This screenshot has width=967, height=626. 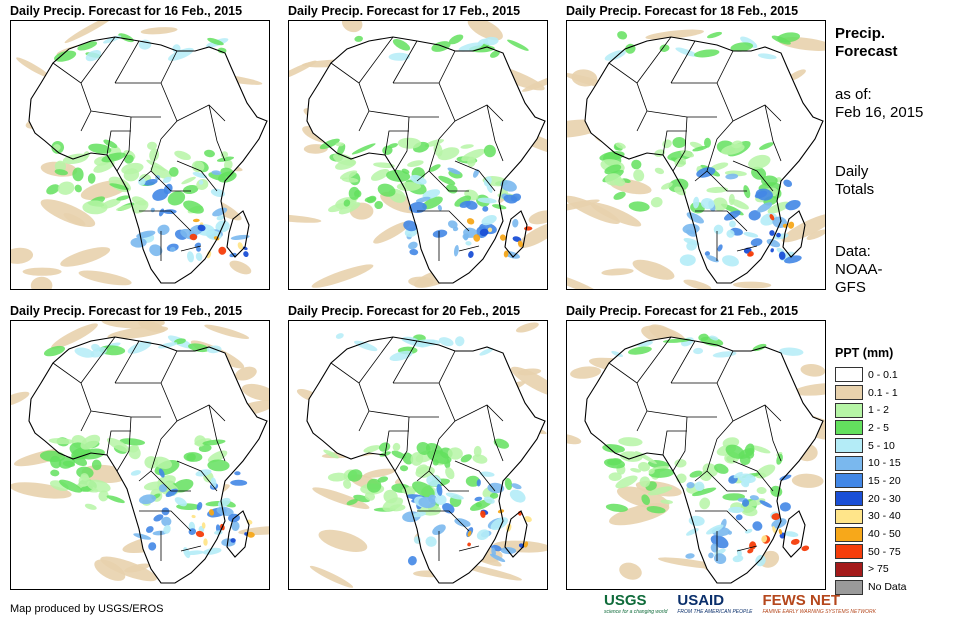 What do you see at coordinates (887, 587) in the screenshot?
I see `legend-label: No Data` at bounding box center [887, 587].